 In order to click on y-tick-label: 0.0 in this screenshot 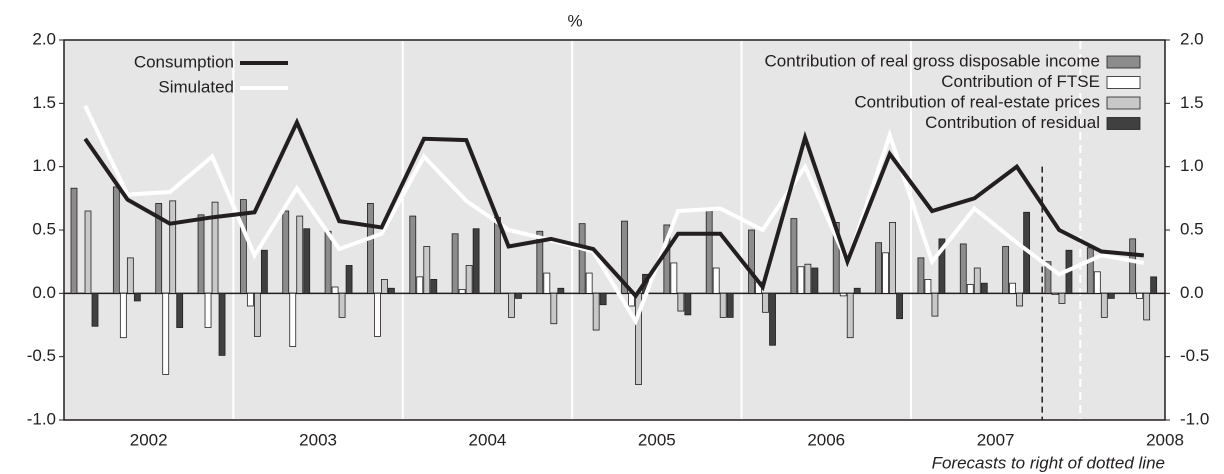, I will do `click(44, 292)`.